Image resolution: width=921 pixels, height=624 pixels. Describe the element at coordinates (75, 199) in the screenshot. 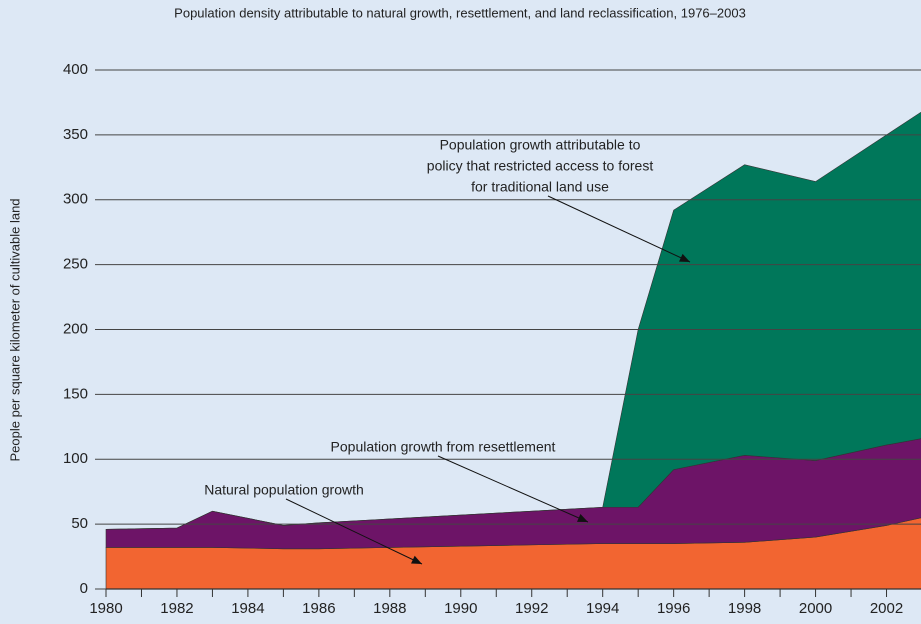

I see `y-tick-label: 300` at that location.